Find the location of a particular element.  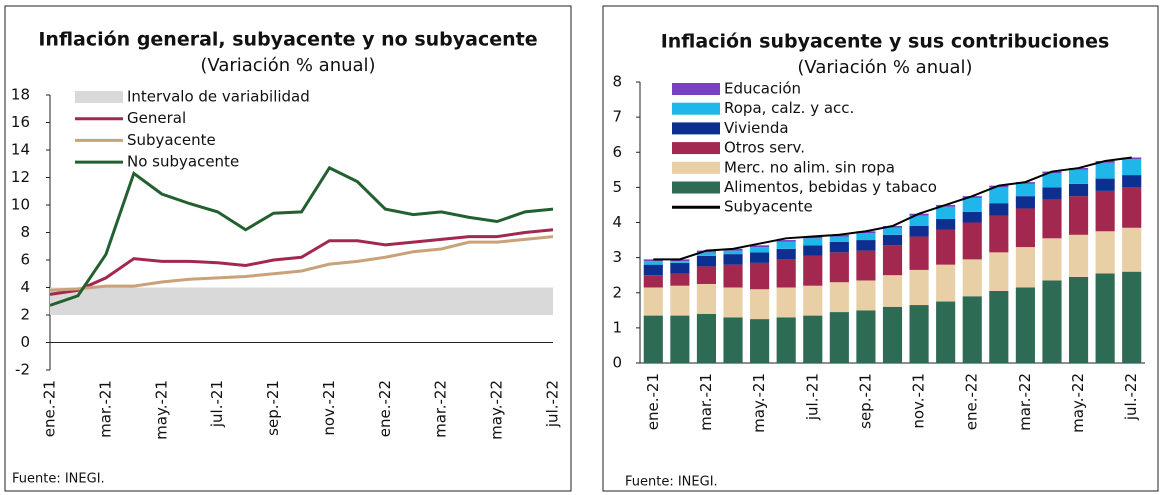

series-line is located at coordinates (892, 208).